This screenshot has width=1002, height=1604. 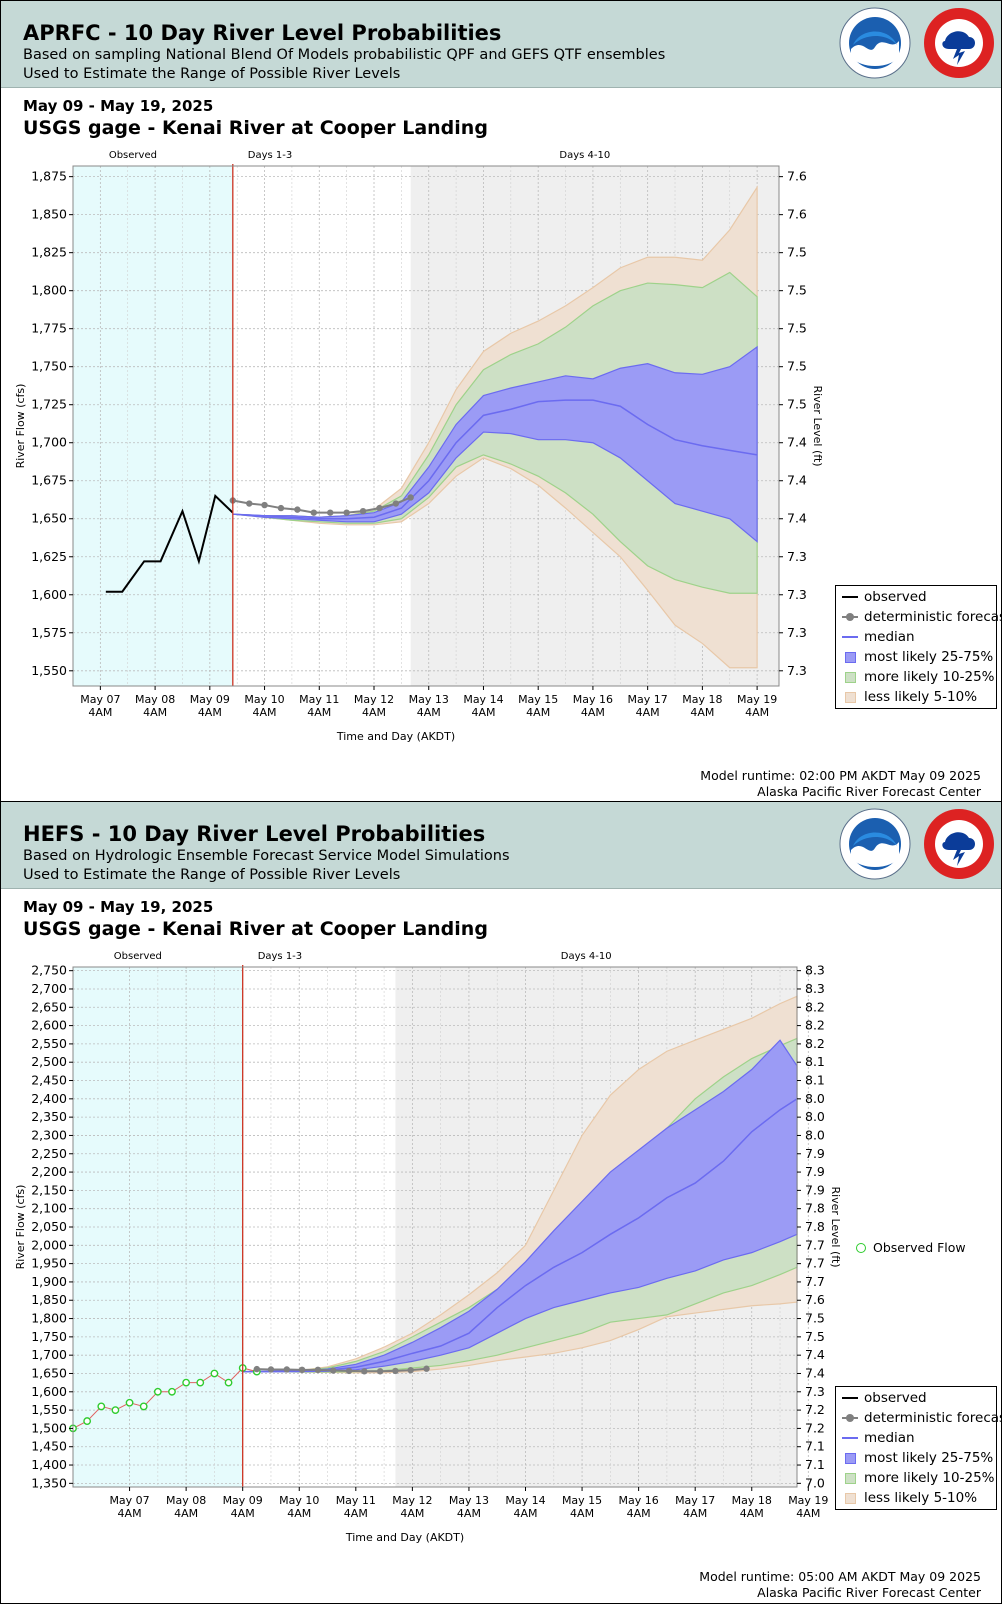 What do you see at coordinates (49, 1244) in the screenshot?
I see `y-tick-label: 2,000` at bounding box center [49, 1244].